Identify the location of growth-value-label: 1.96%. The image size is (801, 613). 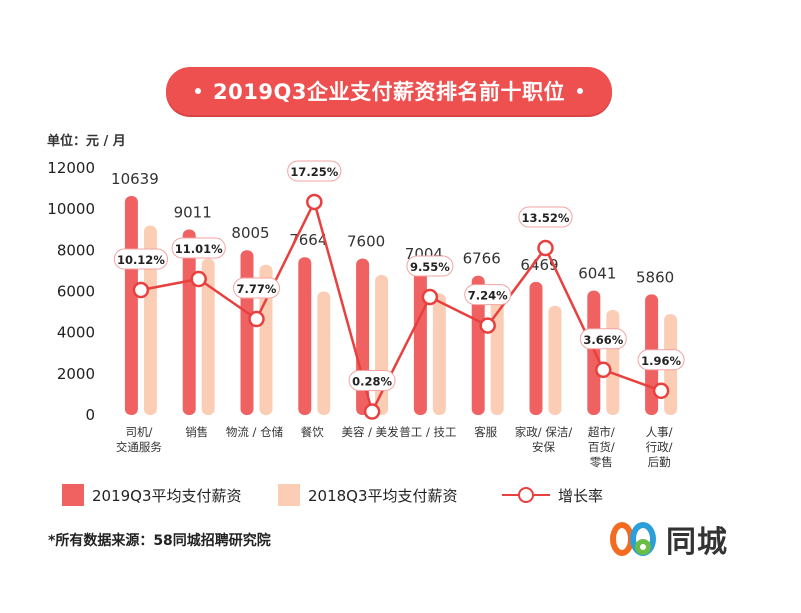
(661, 361).